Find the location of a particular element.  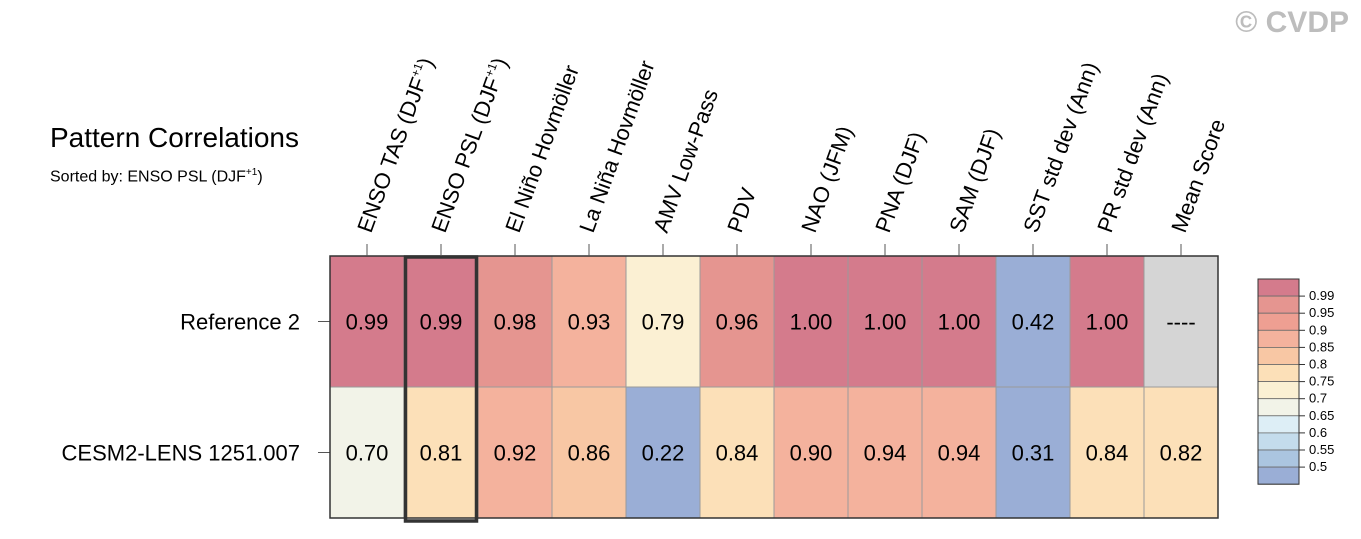

column-label: PR std dev (Ann) is located at coordinates (1132, 153).